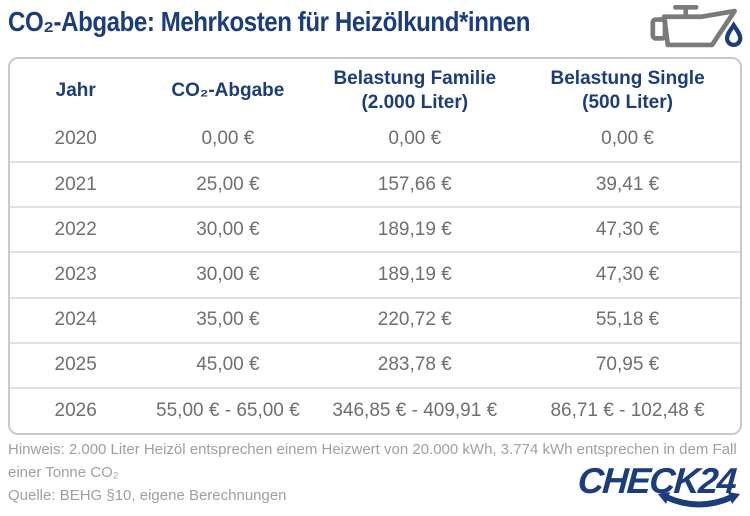 This screenshot has width=750, height=516. Describe the element at coordinates (76, 274) in the screenshot. I see `table-cell-year: 2023` at that location.